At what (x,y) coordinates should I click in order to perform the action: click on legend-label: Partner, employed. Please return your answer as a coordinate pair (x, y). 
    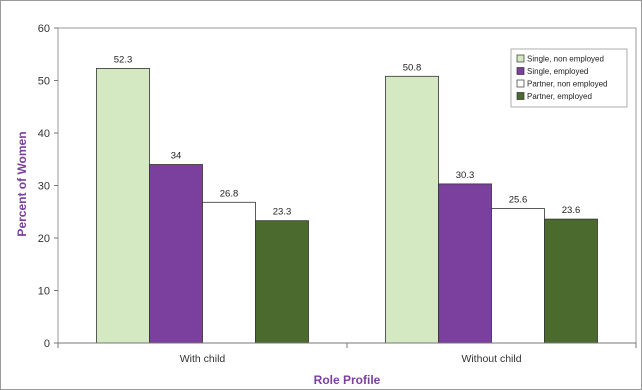
    Looking at the image, I should click on (559, 96).